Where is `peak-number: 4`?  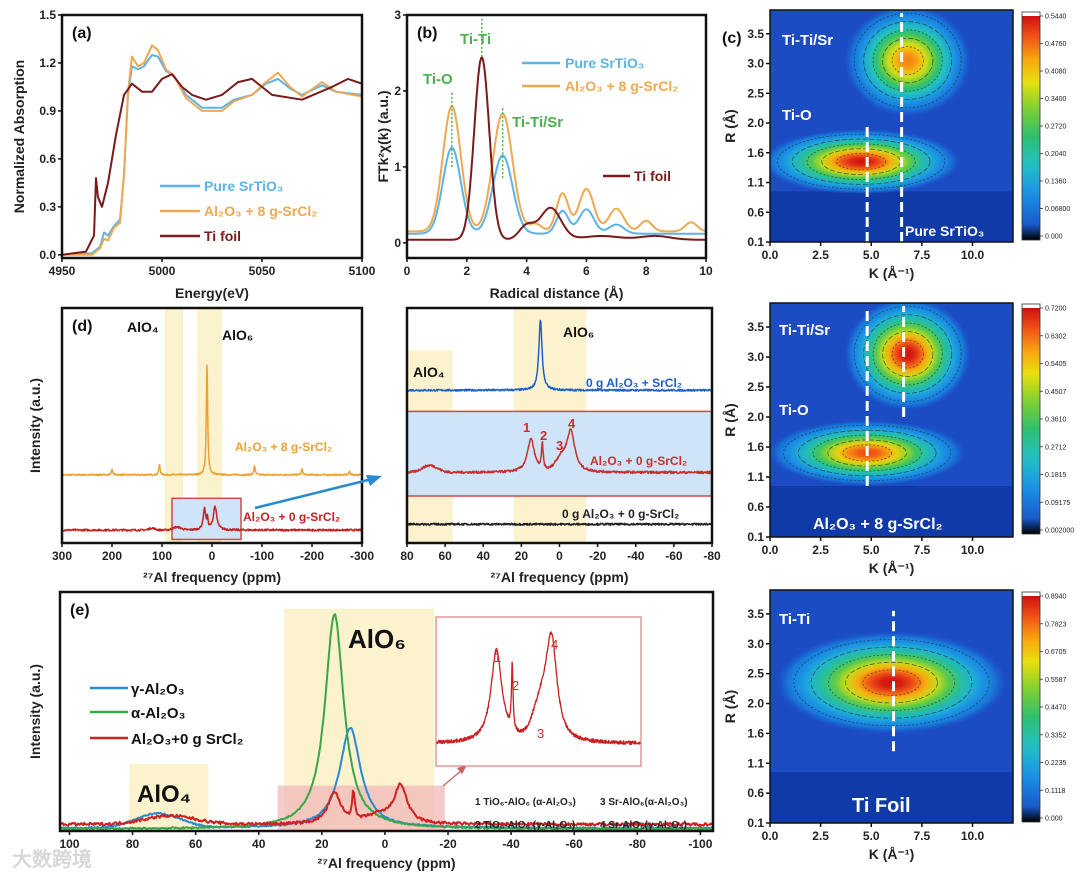 peak-number: 4 is located at coordinates (554, 644).